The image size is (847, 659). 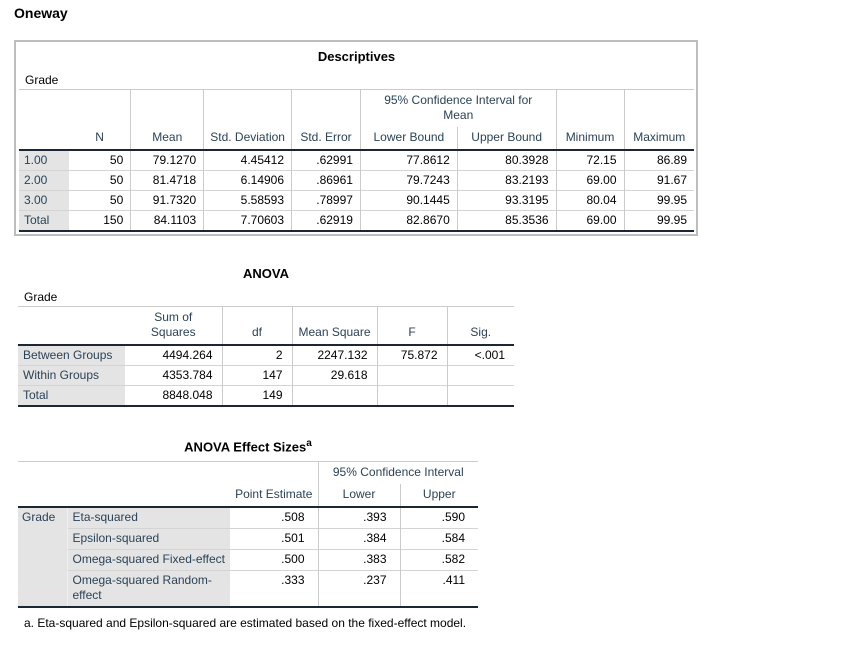 What do you see at coordinates (334, 375) in the screenshot?
I see `cell-mean-square: 29.618` at bounding box center [334, 375].